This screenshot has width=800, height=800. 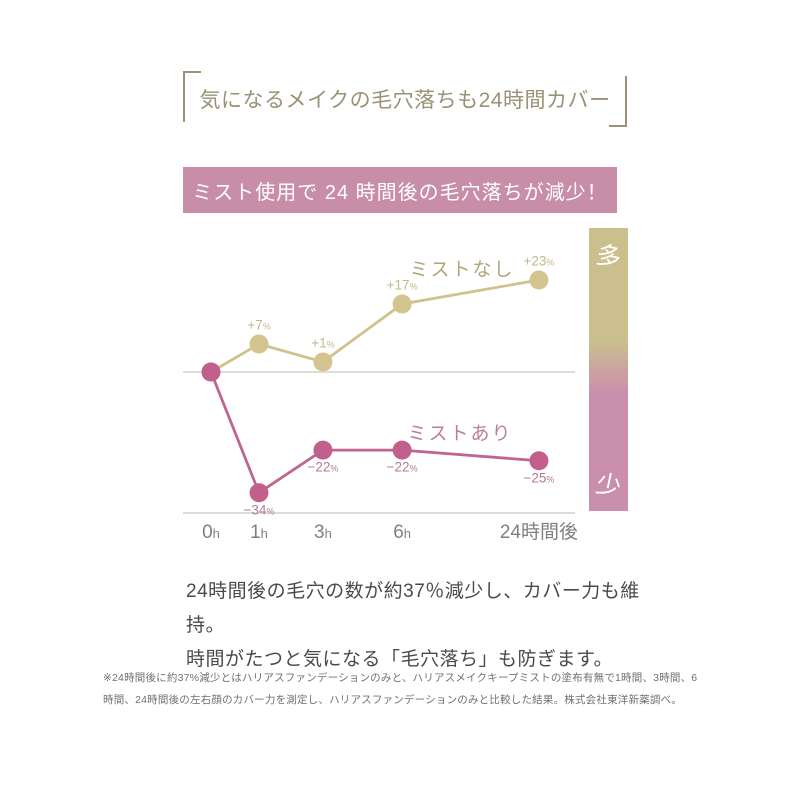 I want to click on point-value-label: −34%, so click(x=259, y=510).